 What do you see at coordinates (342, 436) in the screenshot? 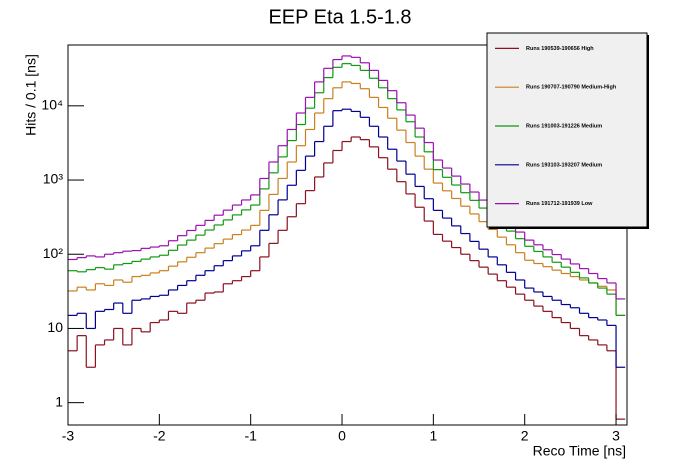
I see `x-tick-label: 0` at bounding box center [342, 436].